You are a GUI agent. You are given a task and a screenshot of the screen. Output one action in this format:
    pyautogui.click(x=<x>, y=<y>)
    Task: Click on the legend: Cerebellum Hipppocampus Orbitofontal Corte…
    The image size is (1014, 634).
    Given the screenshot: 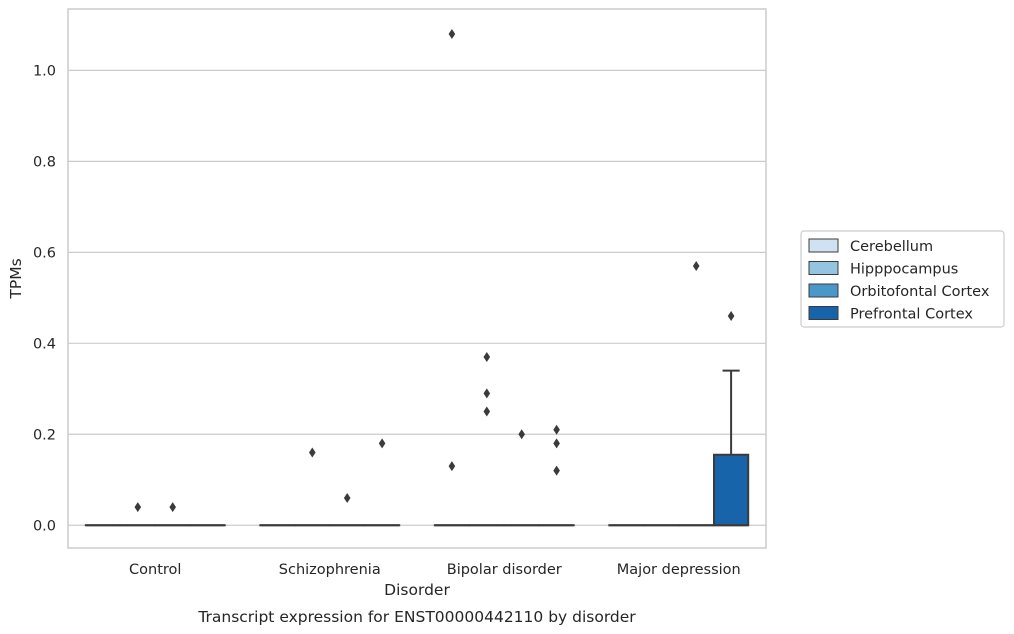 What is the action you would take?
    pyautogui.click(x=902, y=279)
    